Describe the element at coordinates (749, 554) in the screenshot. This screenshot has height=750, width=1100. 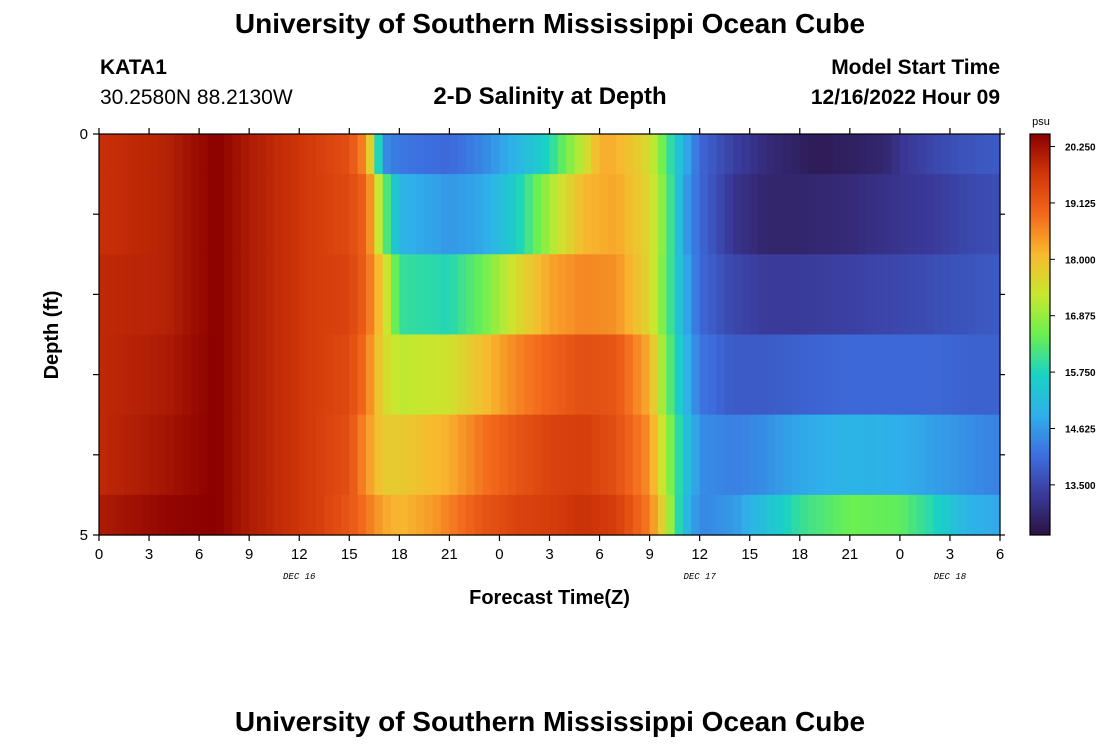
I see `x-tick-label: 15` at that location.